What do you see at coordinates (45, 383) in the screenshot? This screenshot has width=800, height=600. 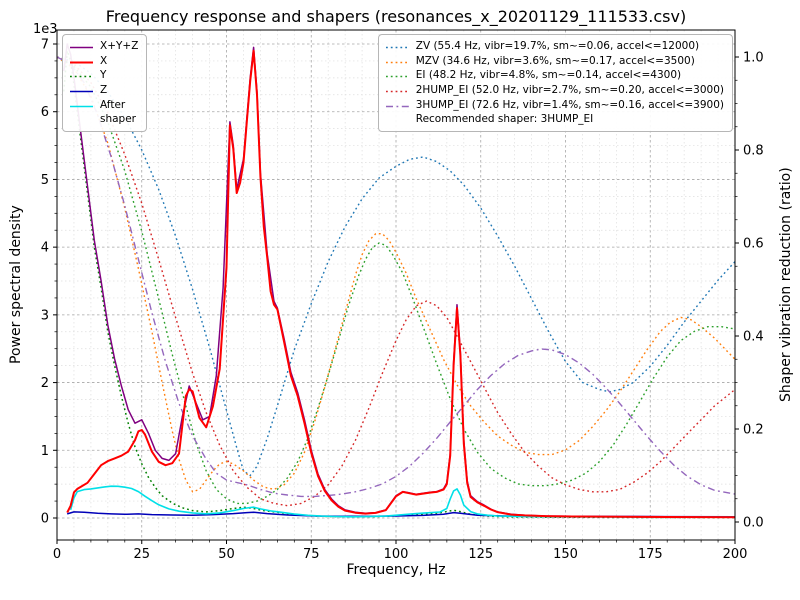 I see `y-left-tick-label: 2` at bounding box center [45, 383].